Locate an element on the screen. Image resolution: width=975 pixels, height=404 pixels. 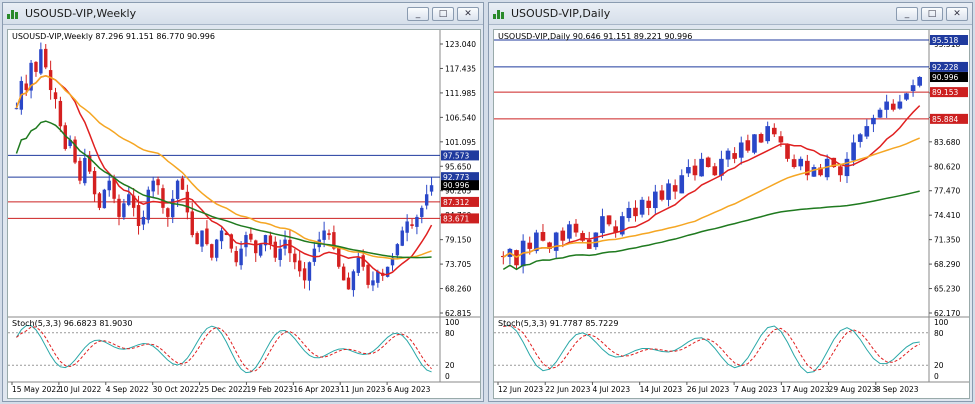
price-tick-label: 62.170 is located at coordinates (947, 313).